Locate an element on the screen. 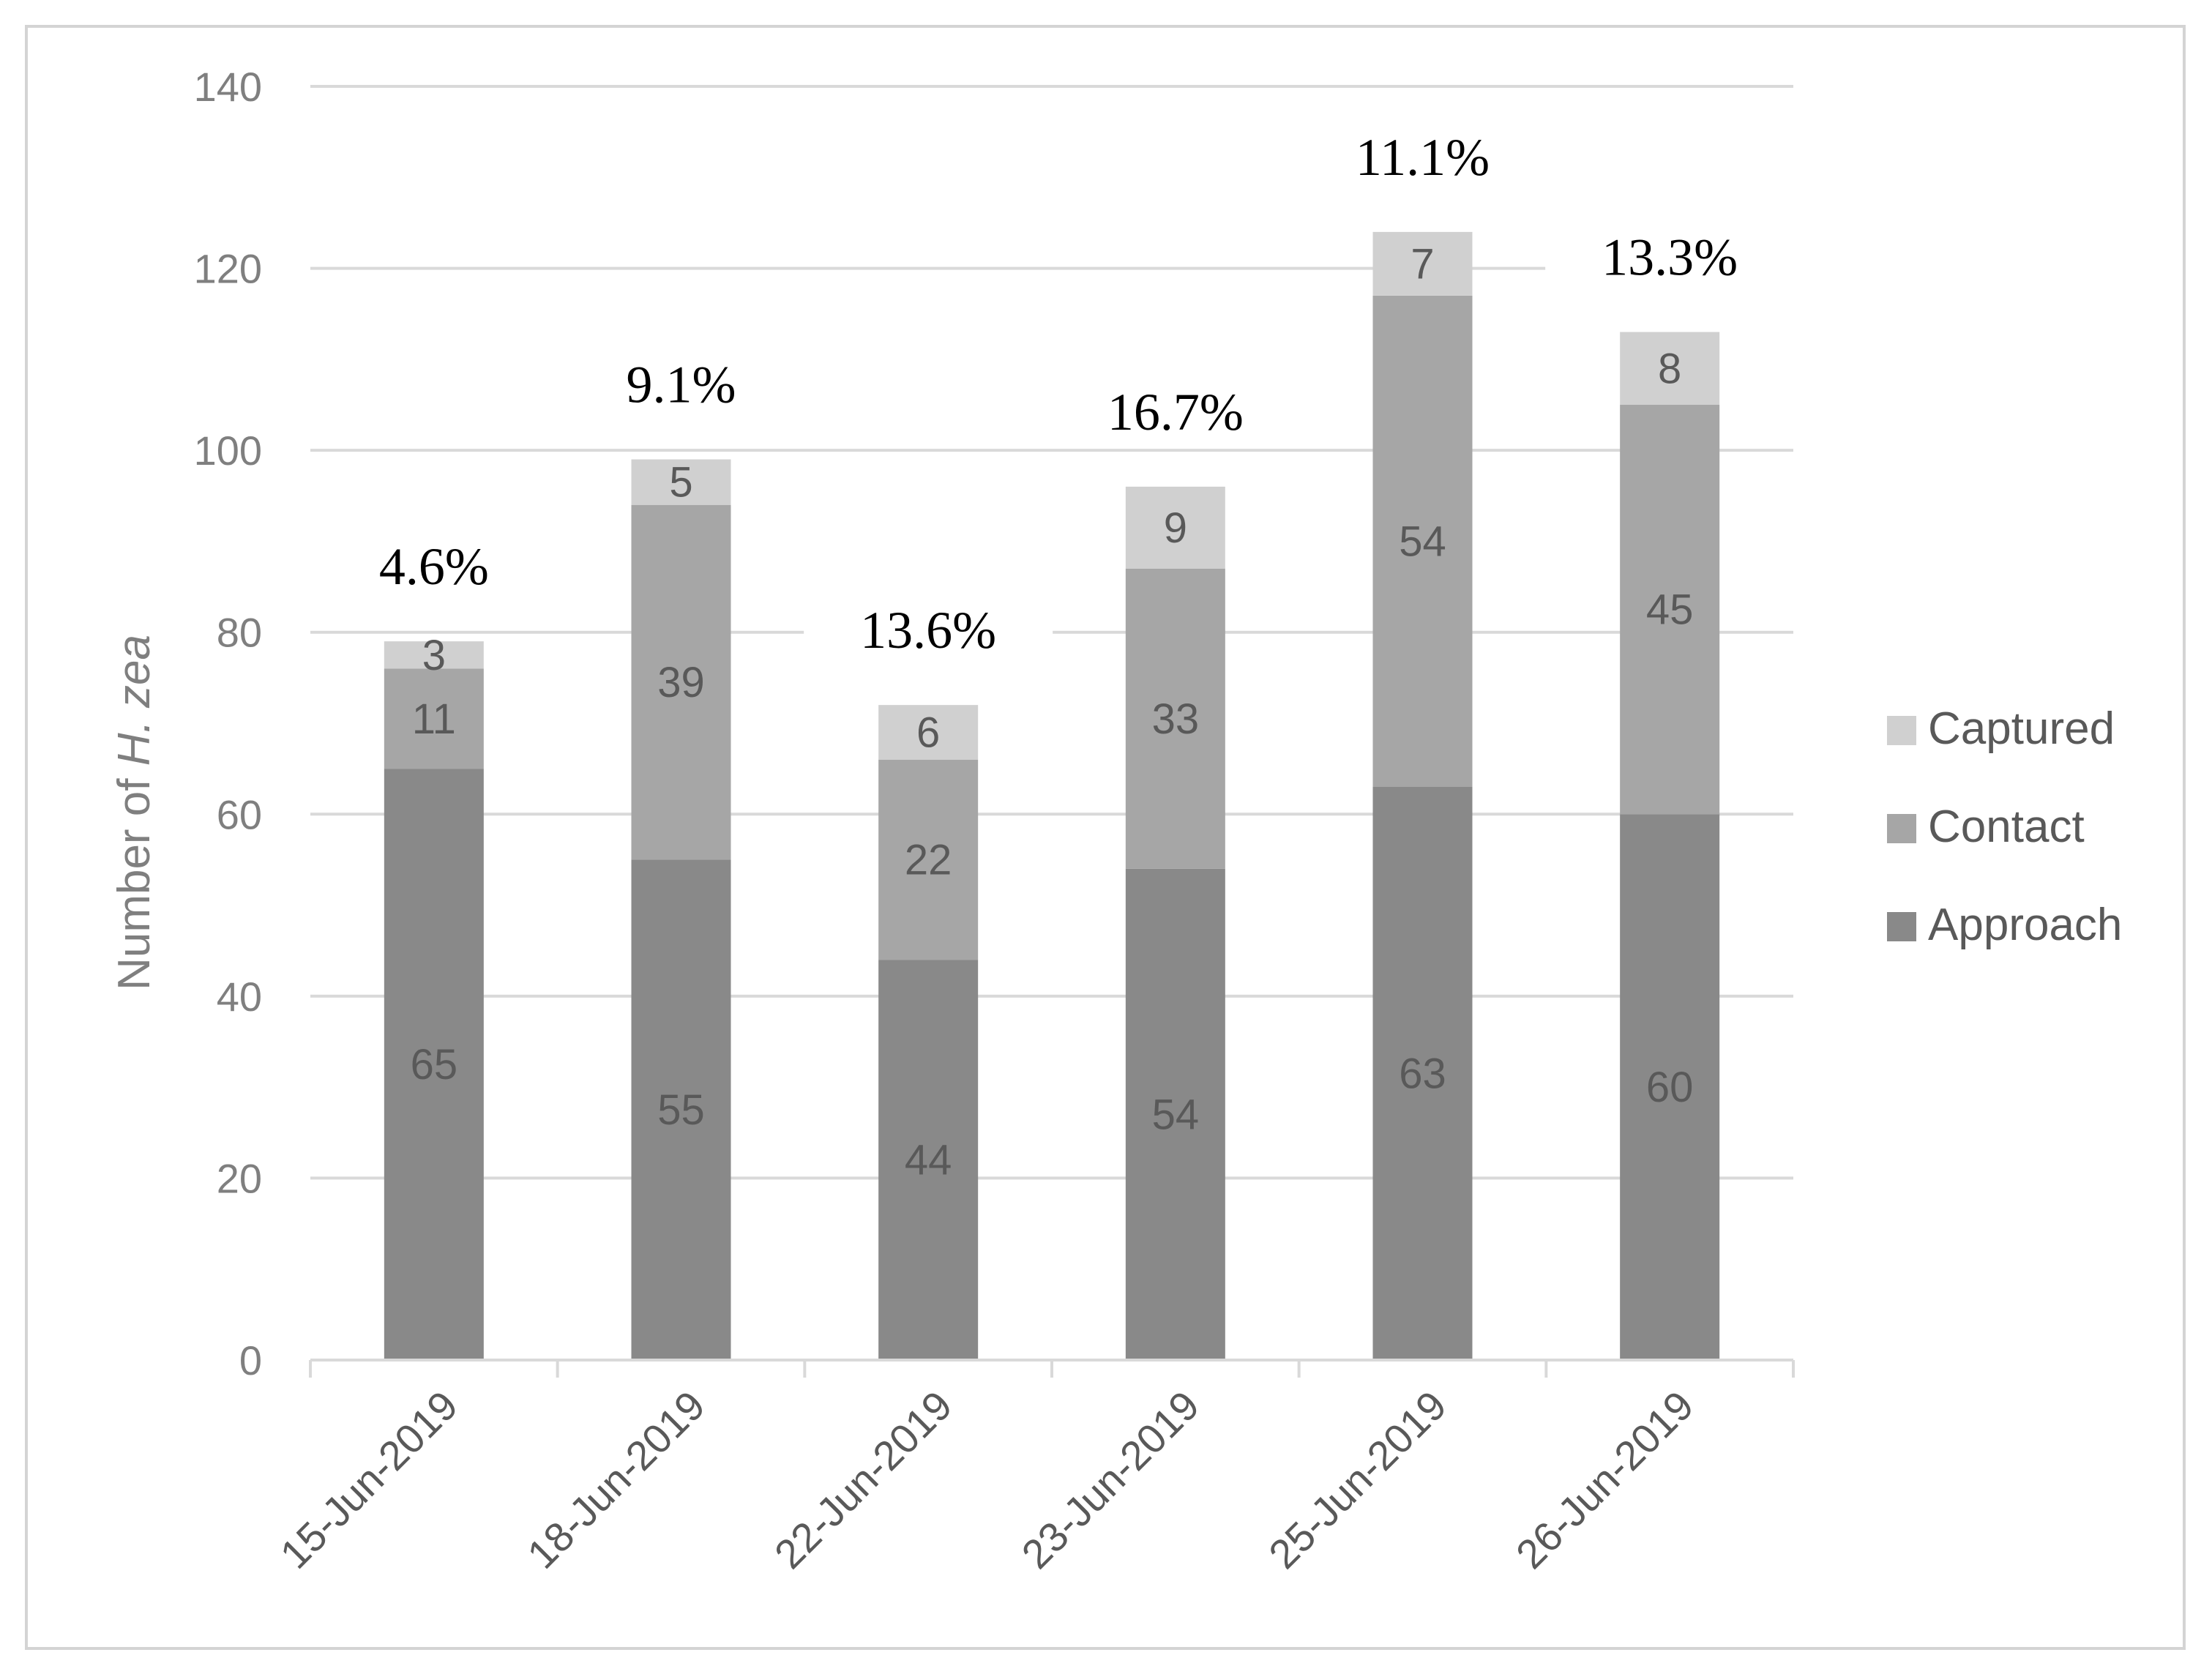  bar-value-label: 9 is located at coordinates (1176, 528).